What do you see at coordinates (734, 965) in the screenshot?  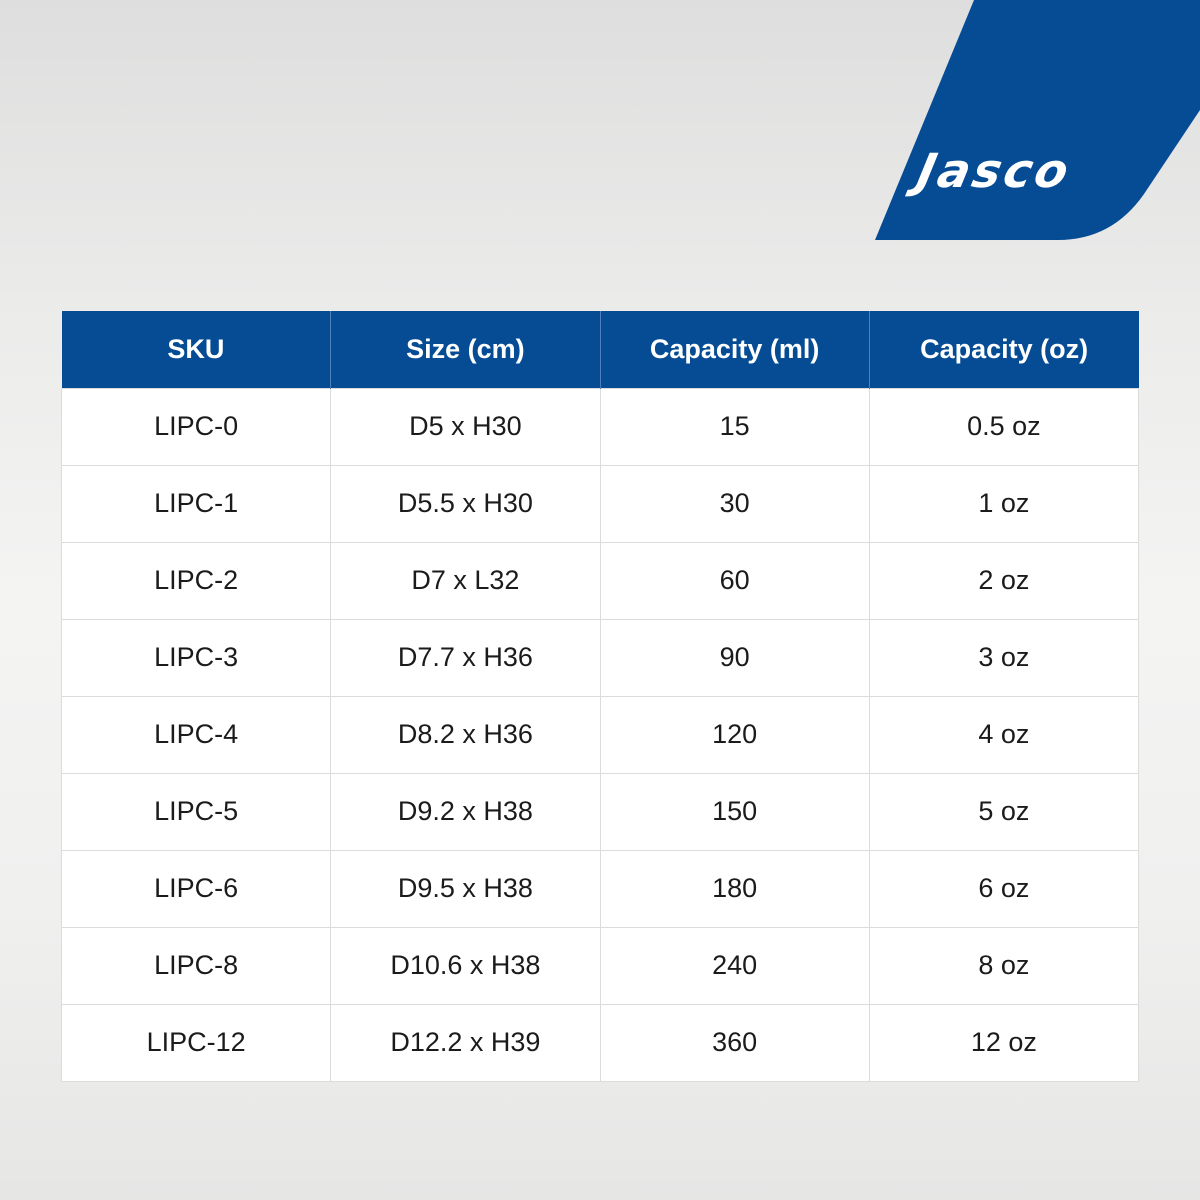 I see `capacity-ml-cell: 240` at bounding box center [734, 965].